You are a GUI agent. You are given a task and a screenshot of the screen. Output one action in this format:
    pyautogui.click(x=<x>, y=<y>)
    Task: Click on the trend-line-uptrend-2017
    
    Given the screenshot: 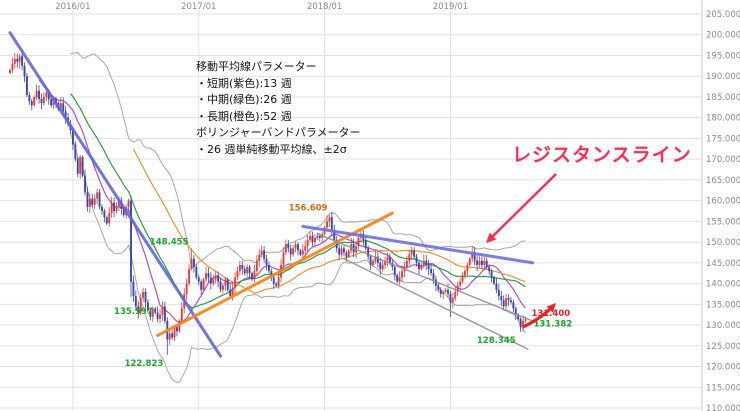 What is the action you would take?
    pyautogui.click(x=275, y=274)
    